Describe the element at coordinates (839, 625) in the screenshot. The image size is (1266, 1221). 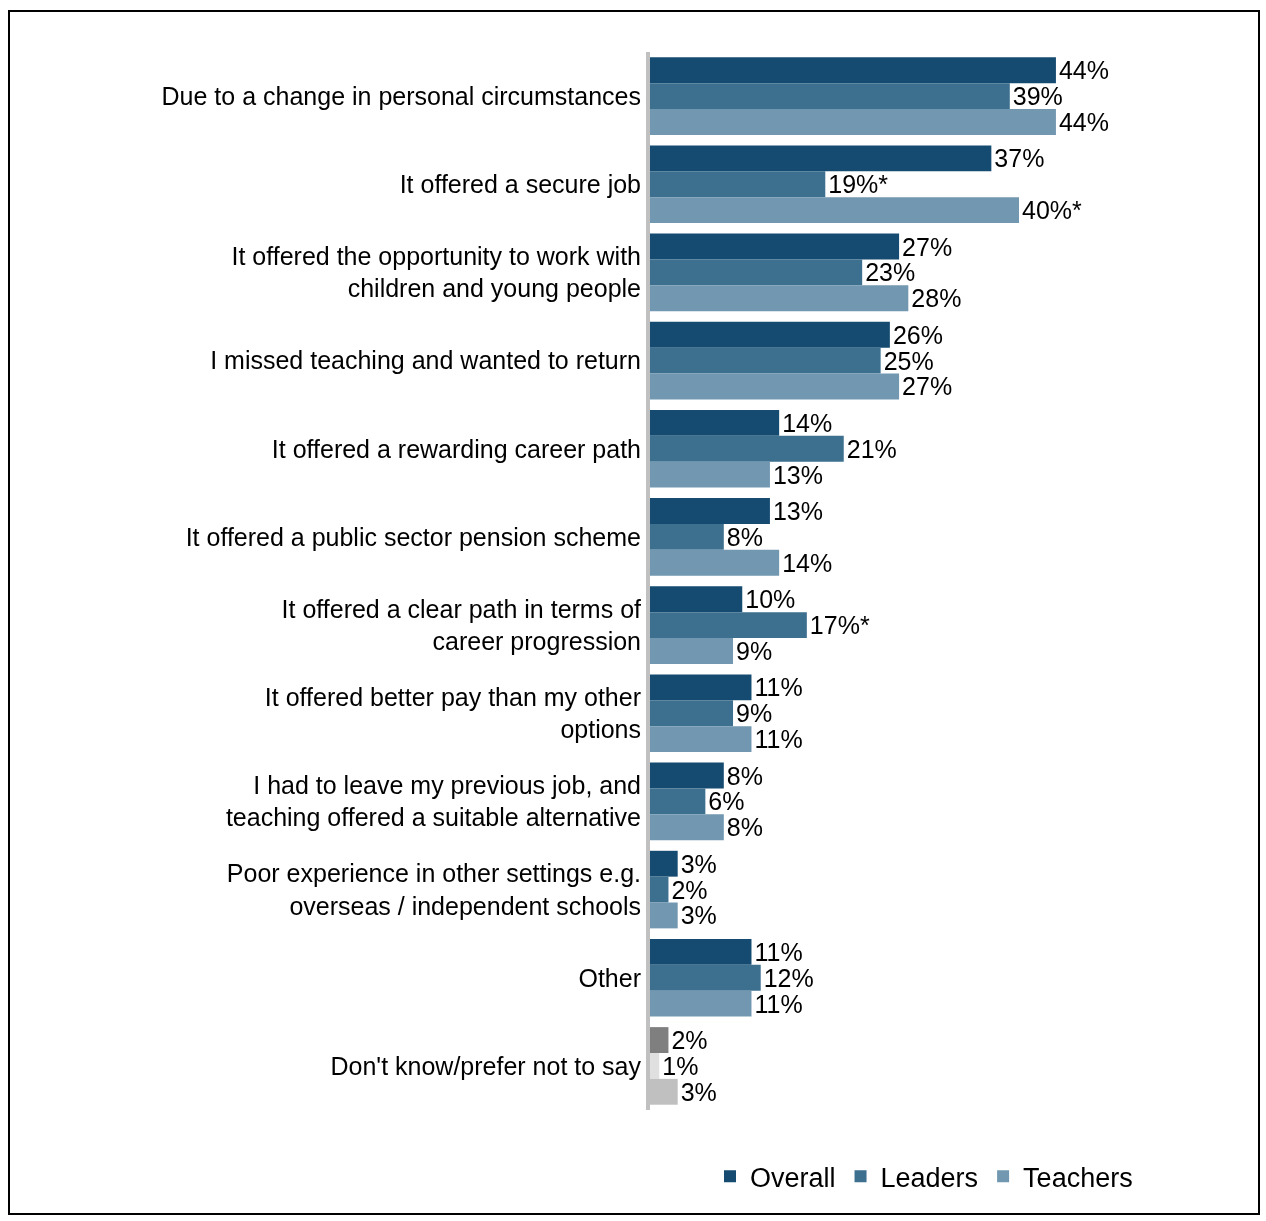
I see `data-label: 17%*` at that location.